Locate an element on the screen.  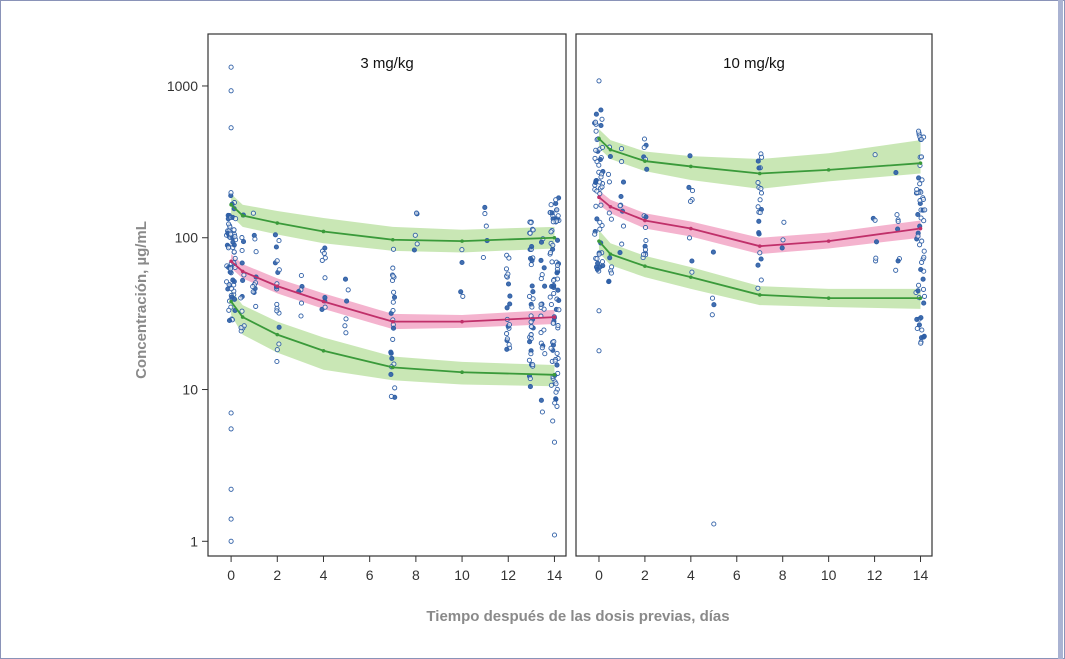
x-tick-label: 8 is located at coordinates (783, 575).